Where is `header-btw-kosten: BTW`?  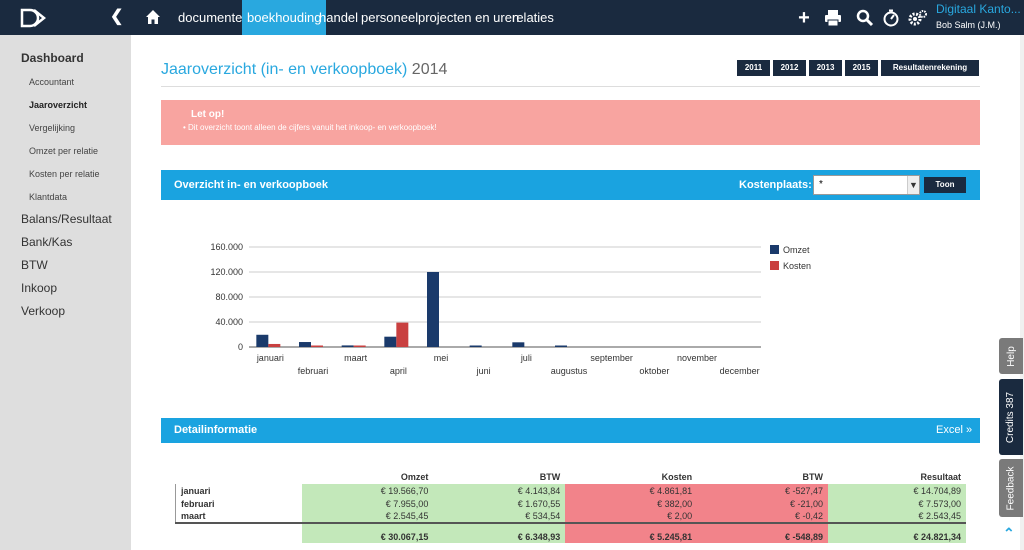
header-btw-kosten: BTW is located at coordinates (813, 477).